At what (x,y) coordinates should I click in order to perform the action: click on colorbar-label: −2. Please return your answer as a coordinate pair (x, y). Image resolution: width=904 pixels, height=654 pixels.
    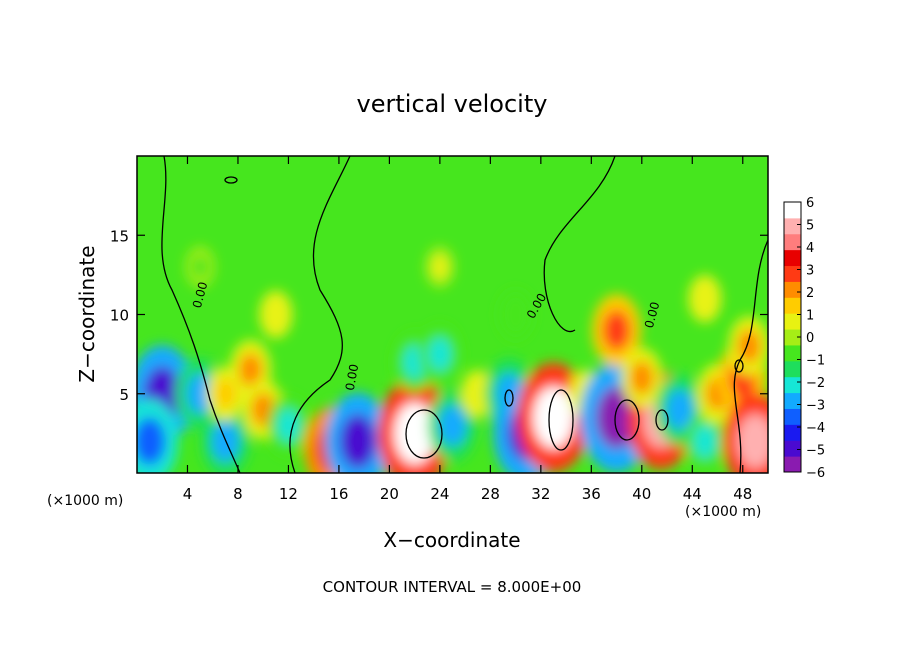
    Looking at the image, I should click on (815, 383).